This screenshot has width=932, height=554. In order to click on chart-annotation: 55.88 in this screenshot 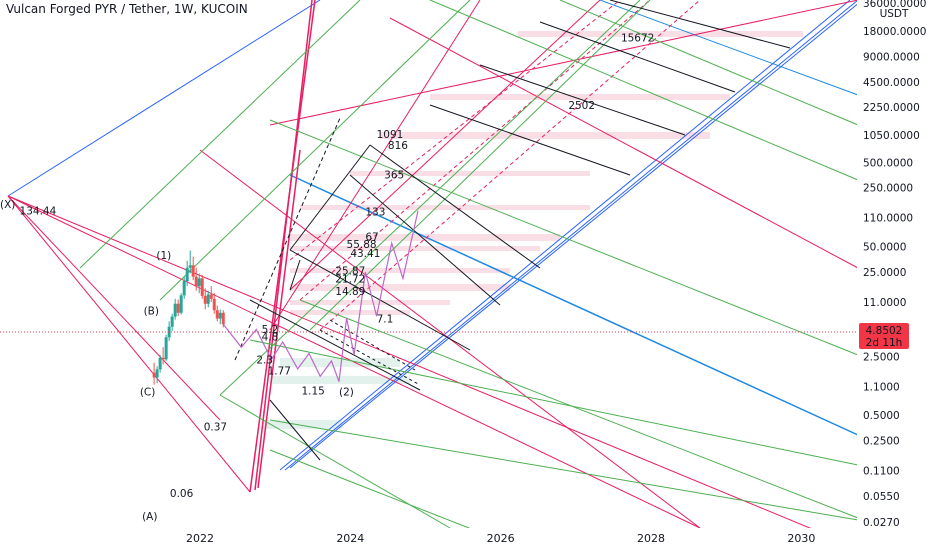, I will do `click(362, 245)`.